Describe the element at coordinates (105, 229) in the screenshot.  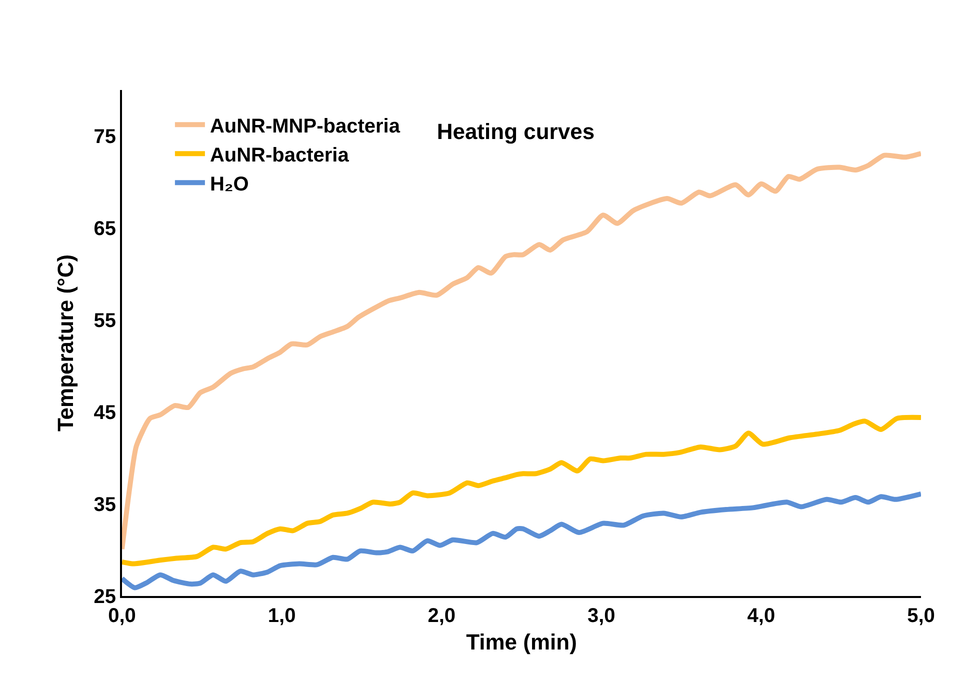
I see `y-tick-label: 65` at that location.